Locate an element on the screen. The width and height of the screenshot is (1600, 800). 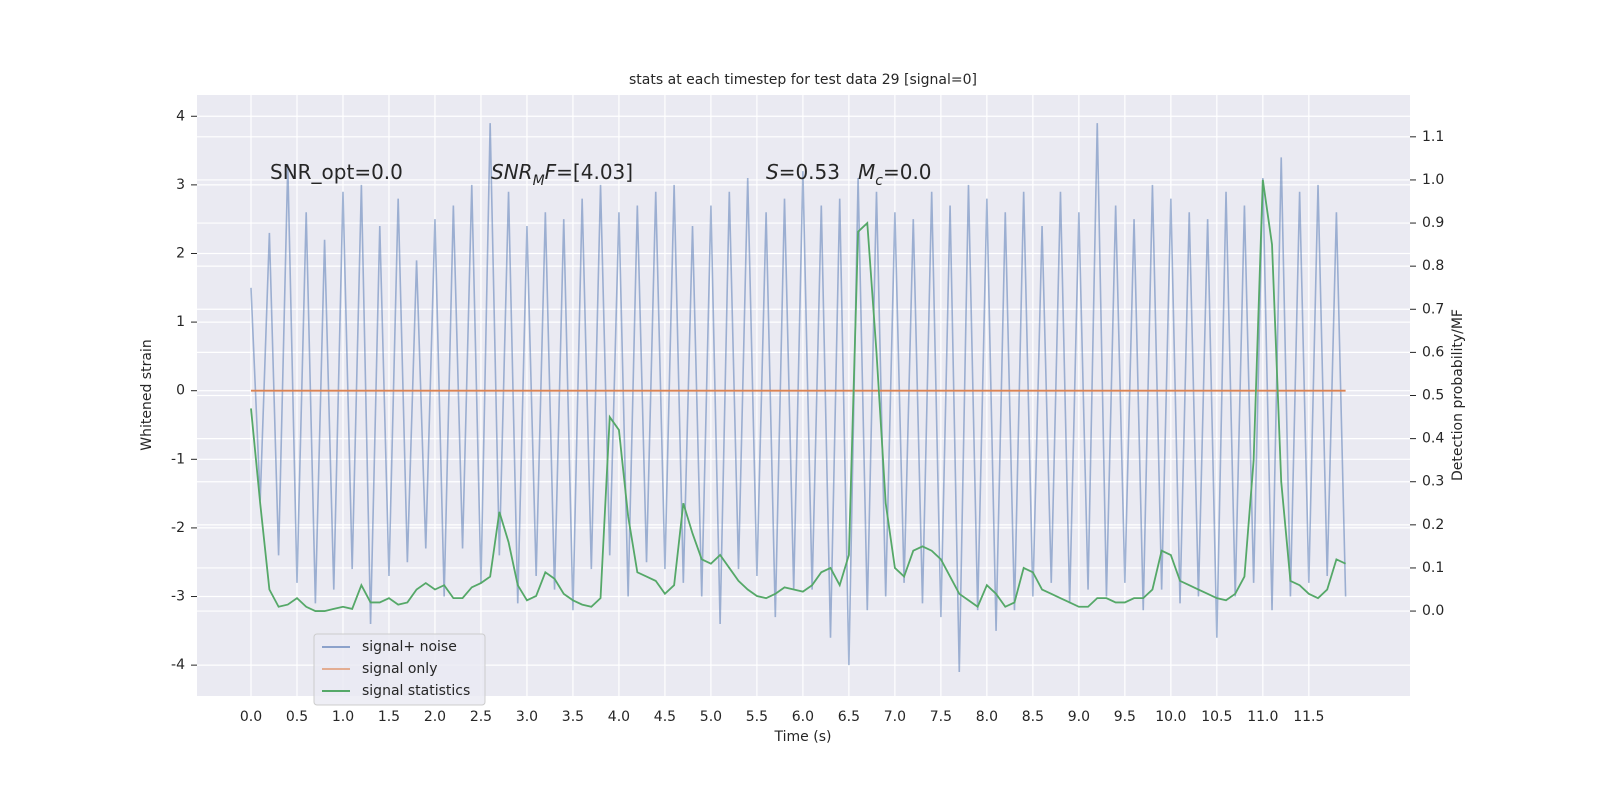
x-tick-label: 7.0 is located at coordinates (895, 717).